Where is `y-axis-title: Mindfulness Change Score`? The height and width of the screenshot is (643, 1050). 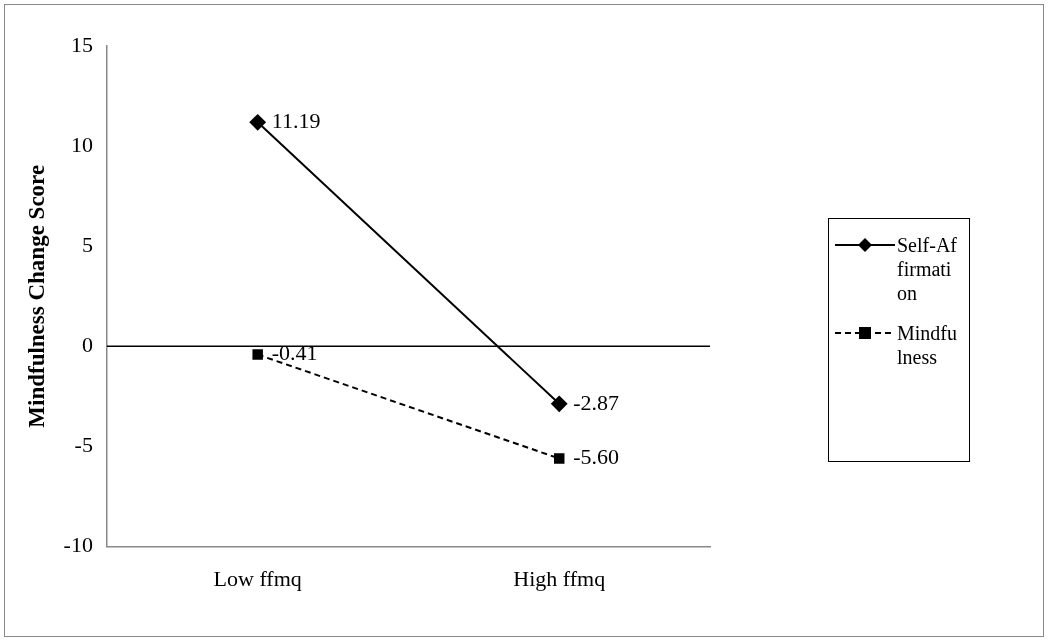 y-axis-title: Mindfulness Change Score is located at coordinates (36, 296).